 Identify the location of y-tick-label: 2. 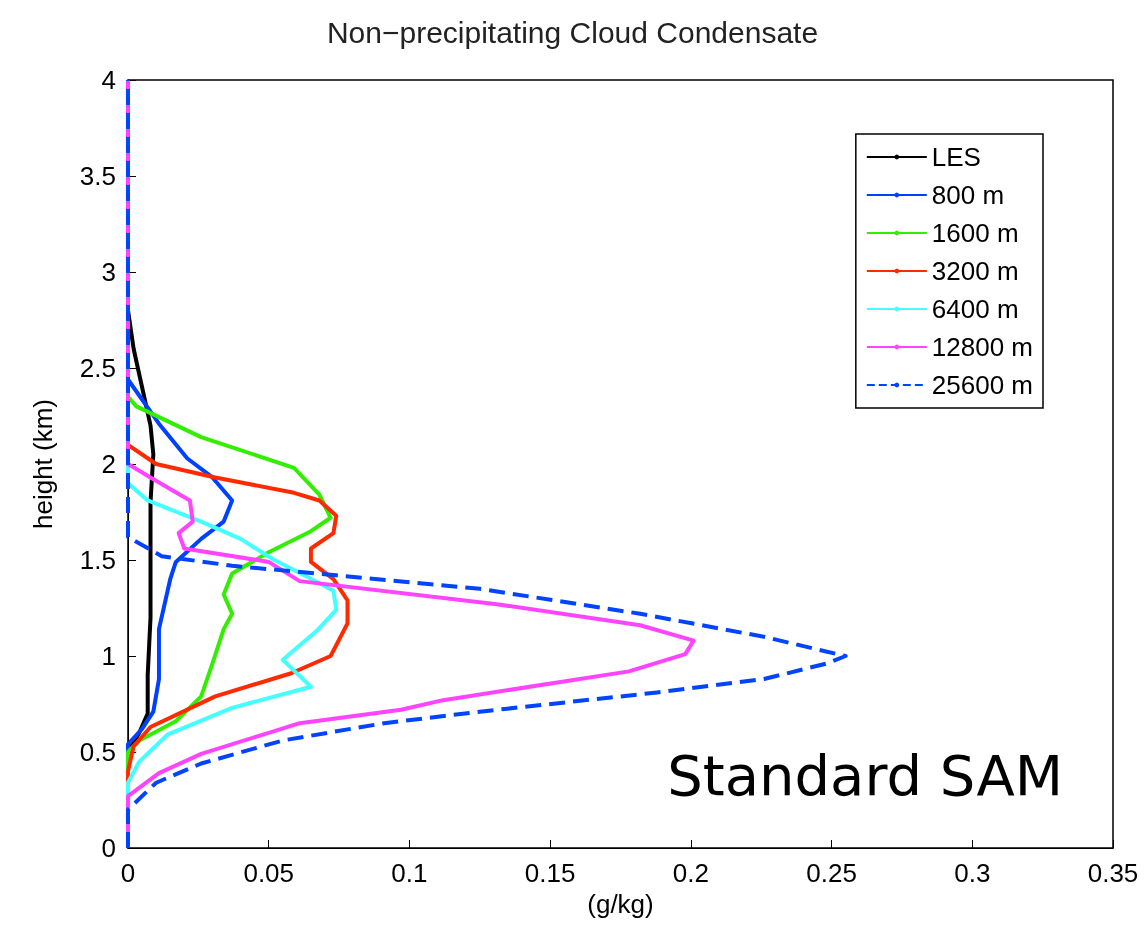
(108, 464).